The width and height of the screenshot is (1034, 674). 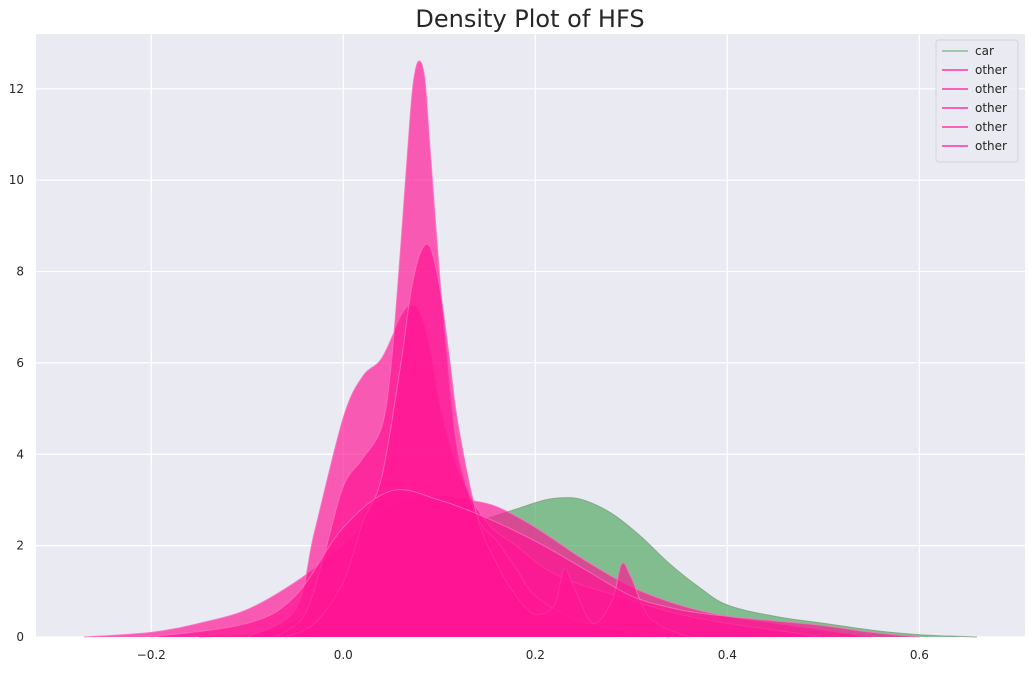 I want to click on legend-label: car, so click(x=984, y=51).